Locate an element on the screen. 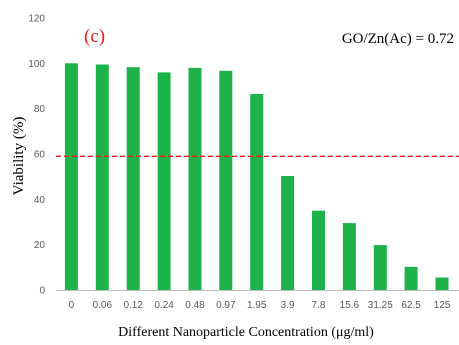  panel-label: (c) is located at coordinates (94, 36).